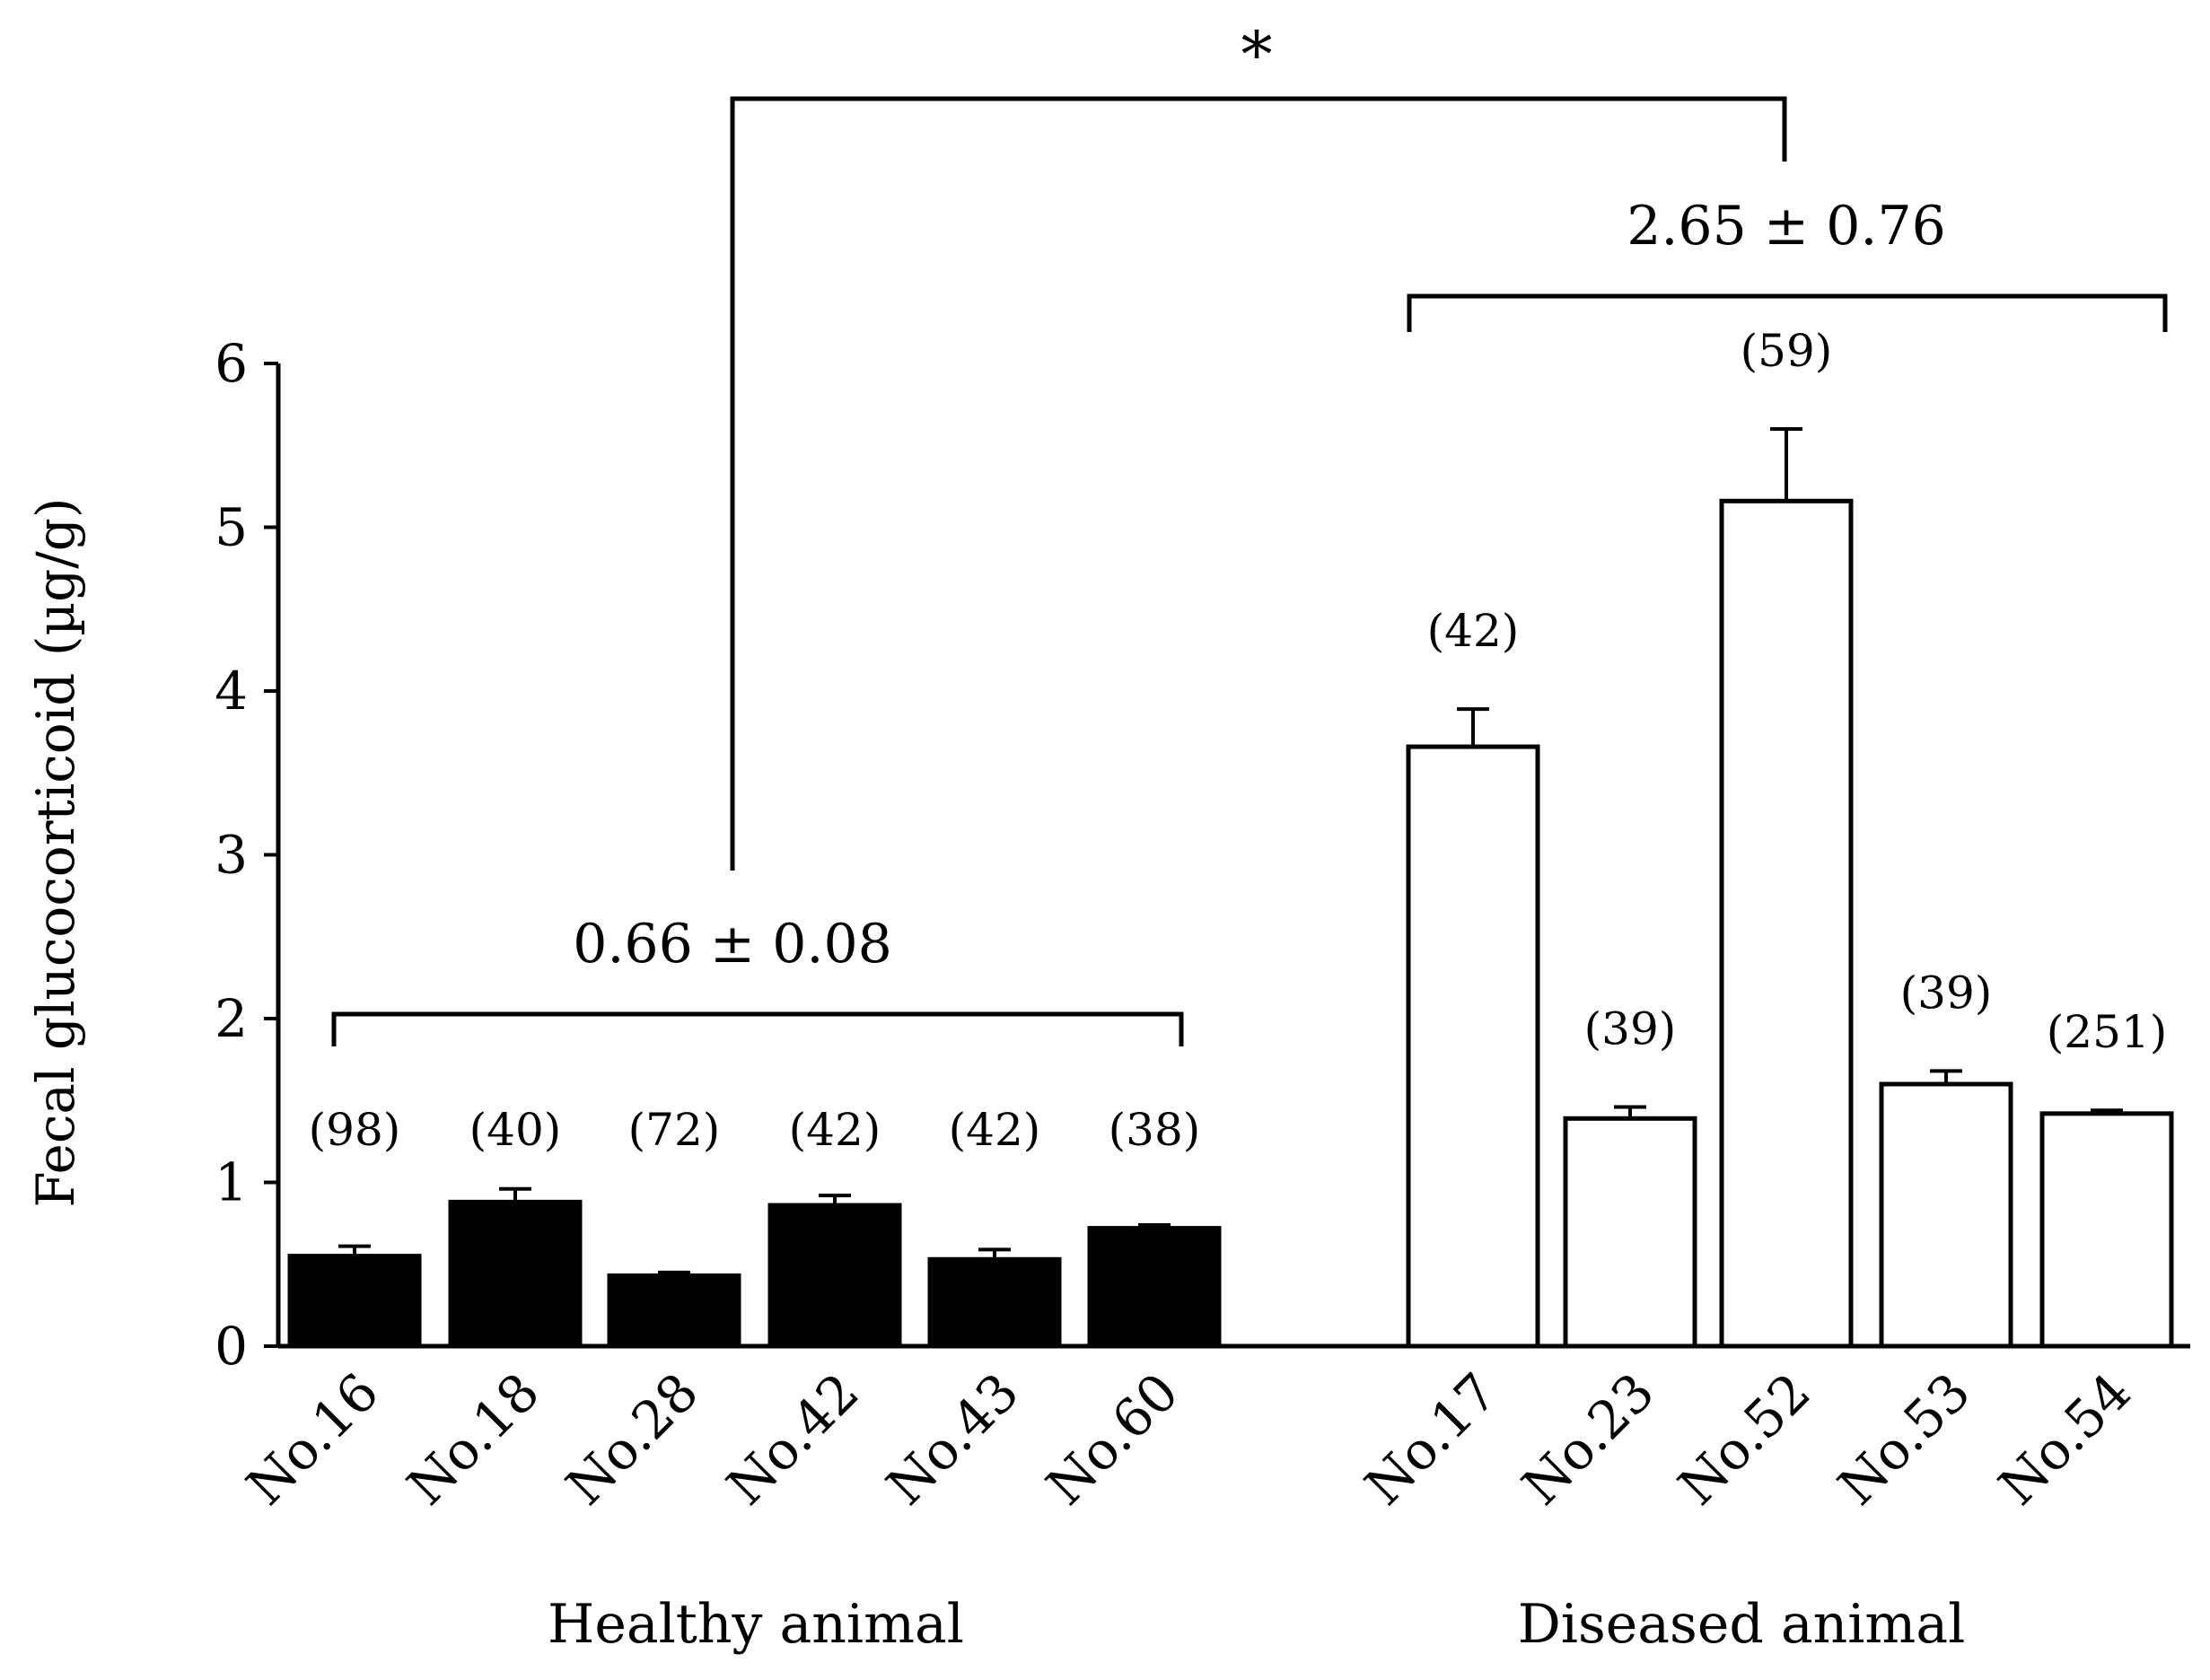 Image resolution: width=2210 pixels, height=1680 pixels. I want to click on category-label: No.16, so click(313, 1439).